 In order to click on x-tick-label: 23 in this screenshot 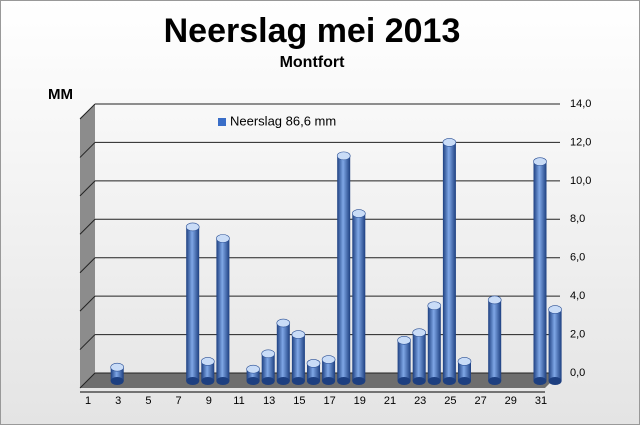, I will do `click(420, 401)`.